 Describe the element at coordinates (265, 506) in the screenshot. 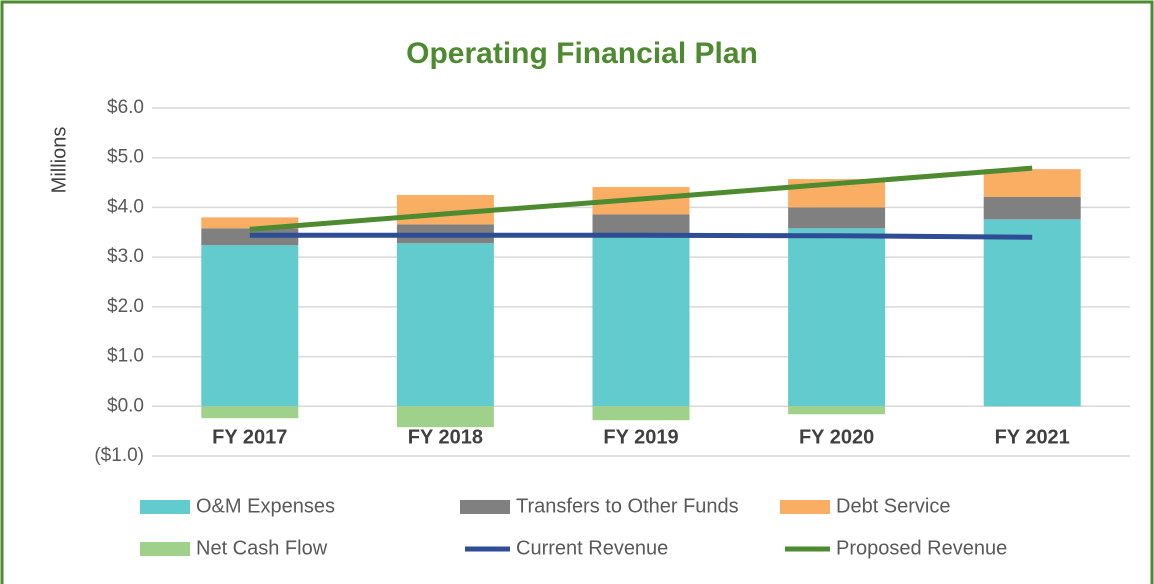

I see `legend-label: O&M Expenses` at that location.